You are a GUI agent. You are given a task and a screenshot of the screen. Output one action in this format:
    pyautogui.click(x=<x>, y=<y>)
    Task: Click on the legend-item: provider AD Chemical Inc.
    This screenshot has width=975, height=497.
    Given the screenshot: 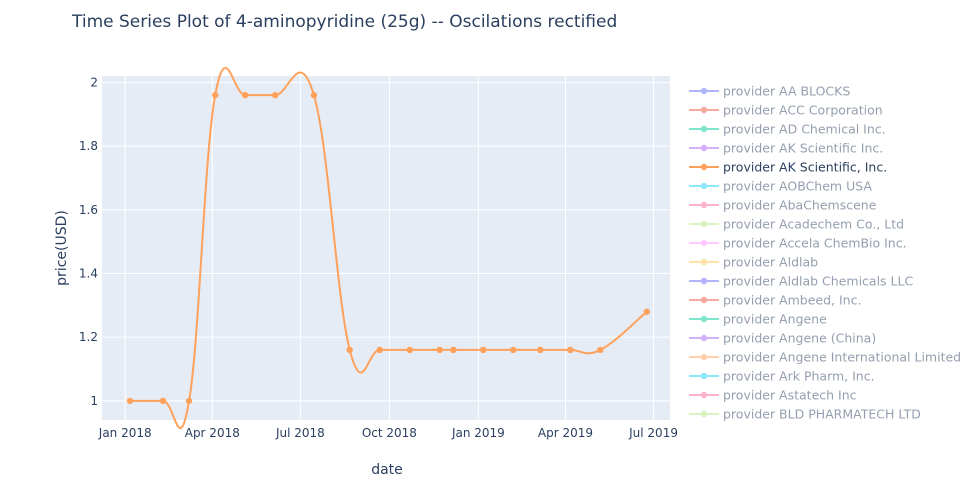 What is the action you would take?
    pyautogui.click(x=787, y=129)
    